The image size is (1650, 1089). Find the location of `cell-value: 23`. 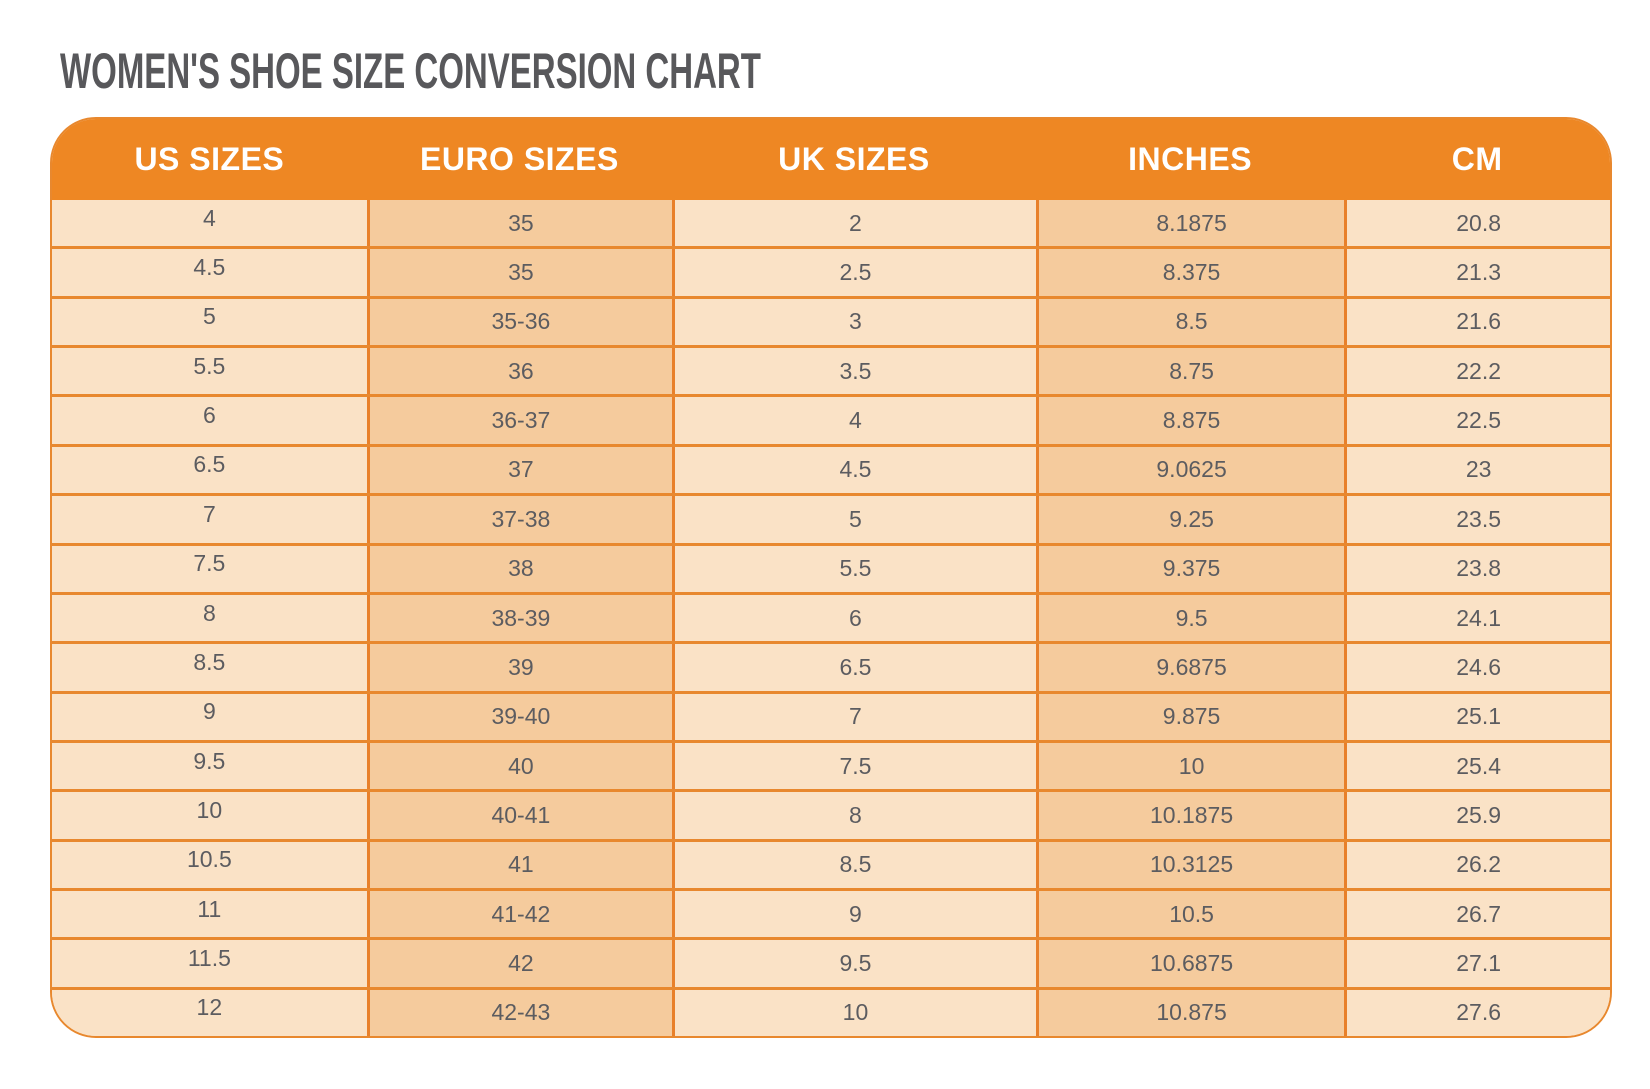

cell-value: 23 is located at coordinates (1478, 469).